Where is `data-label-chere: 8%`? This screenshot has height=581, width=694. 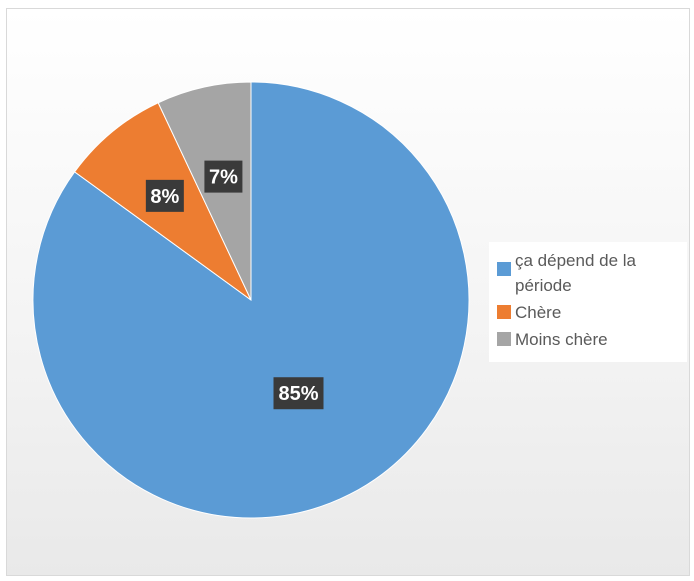
data-label-chere: 8% is located at coordinates (164, 195).